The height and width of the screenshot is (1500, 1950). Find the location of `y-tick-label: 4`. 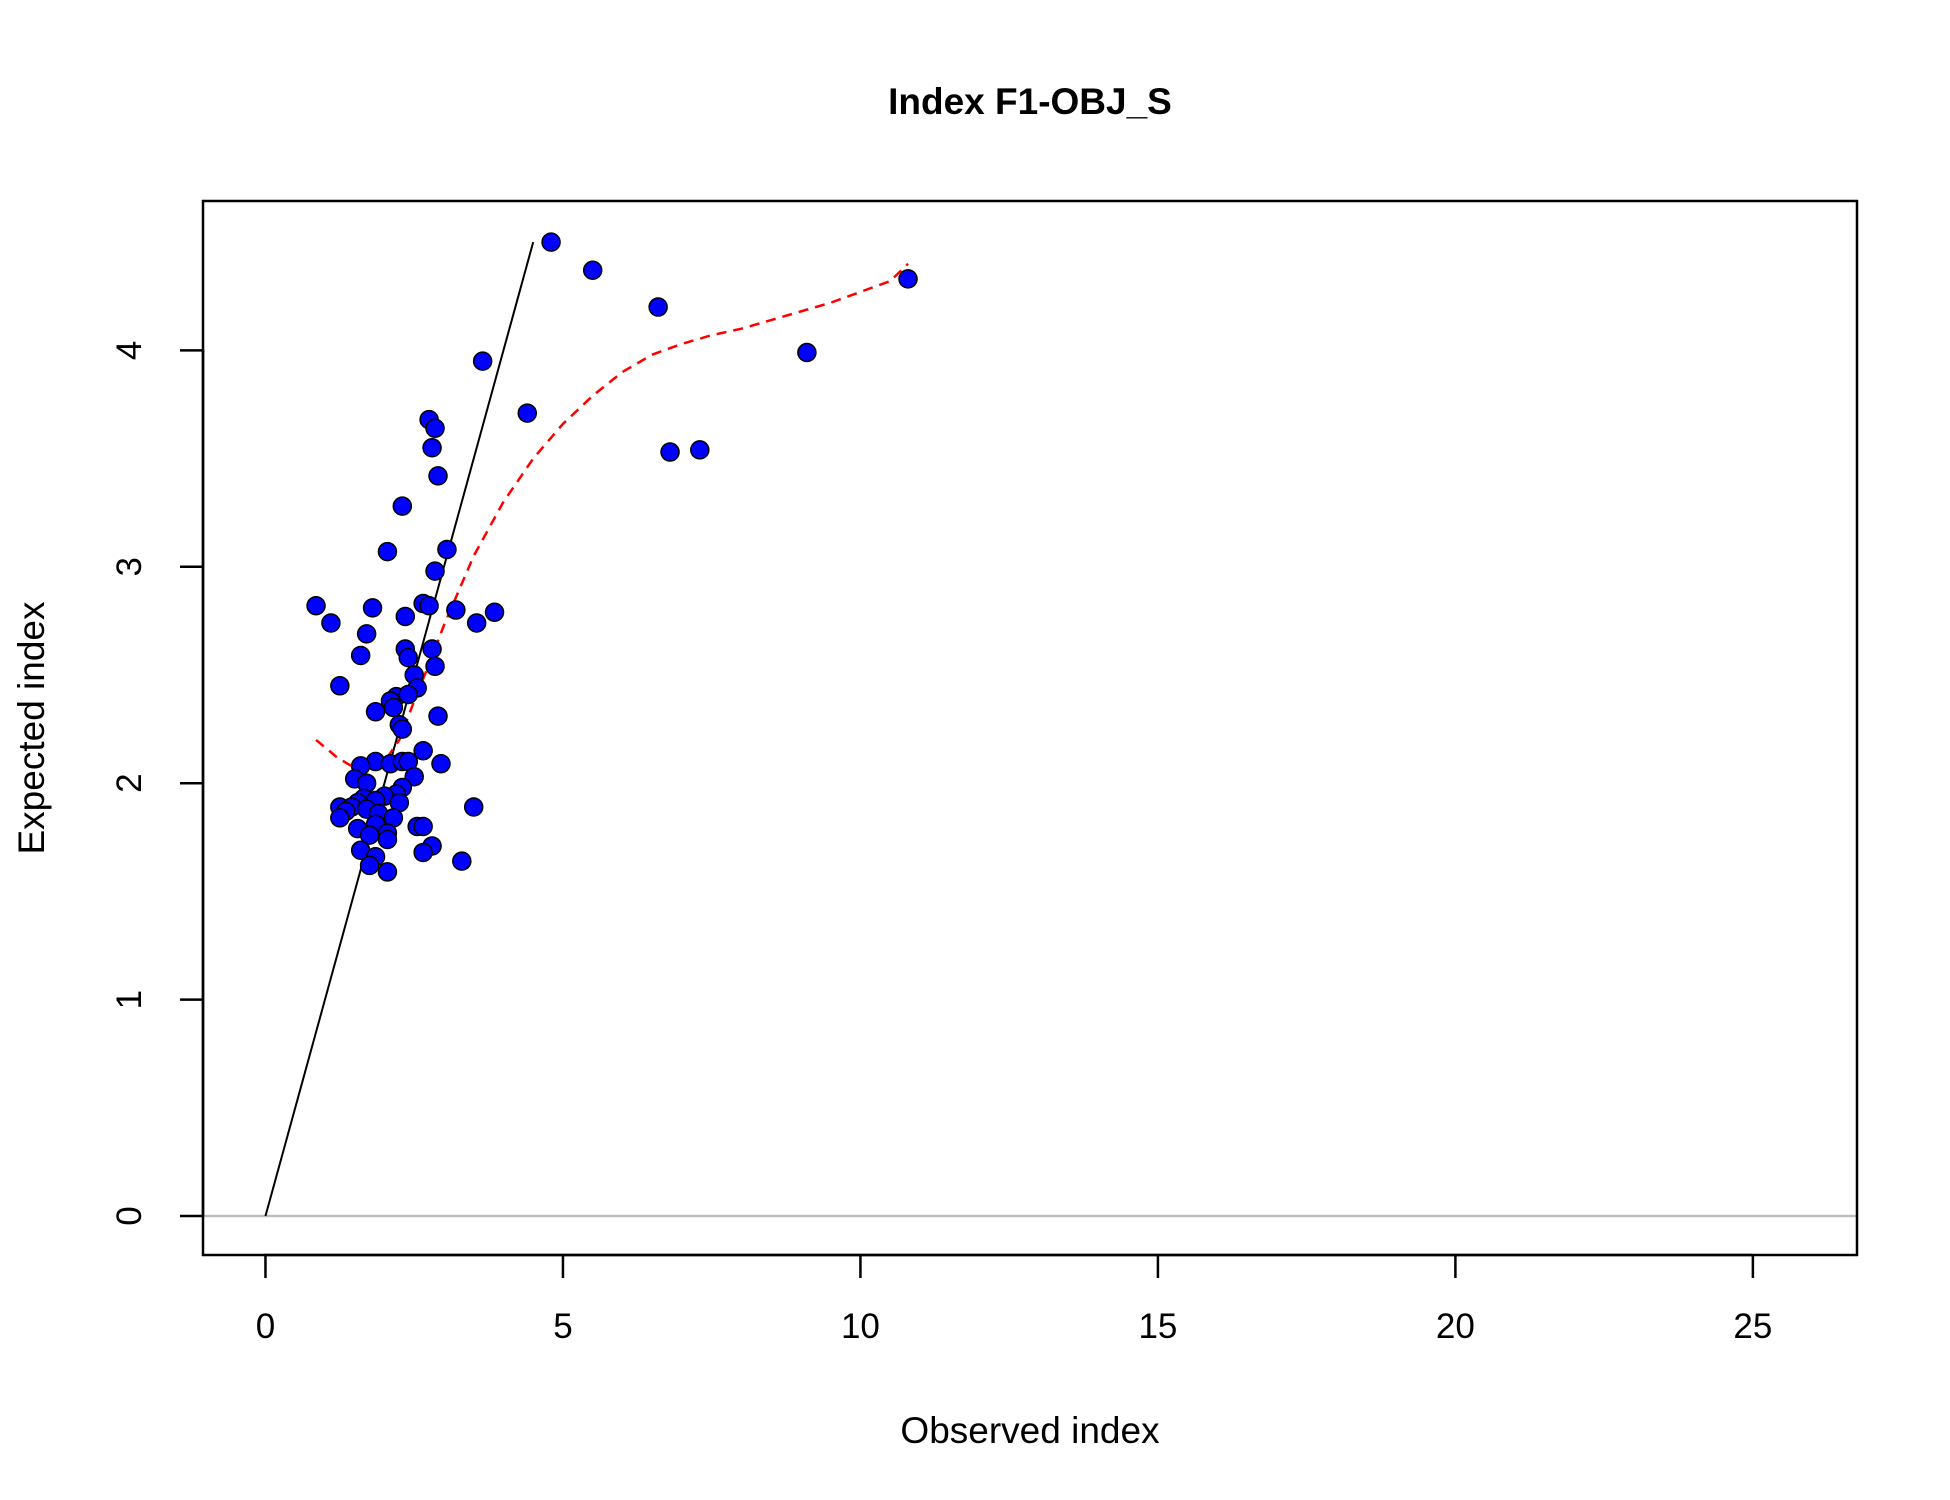

y-tick-label: 4 is located at coordinates (129, 350).